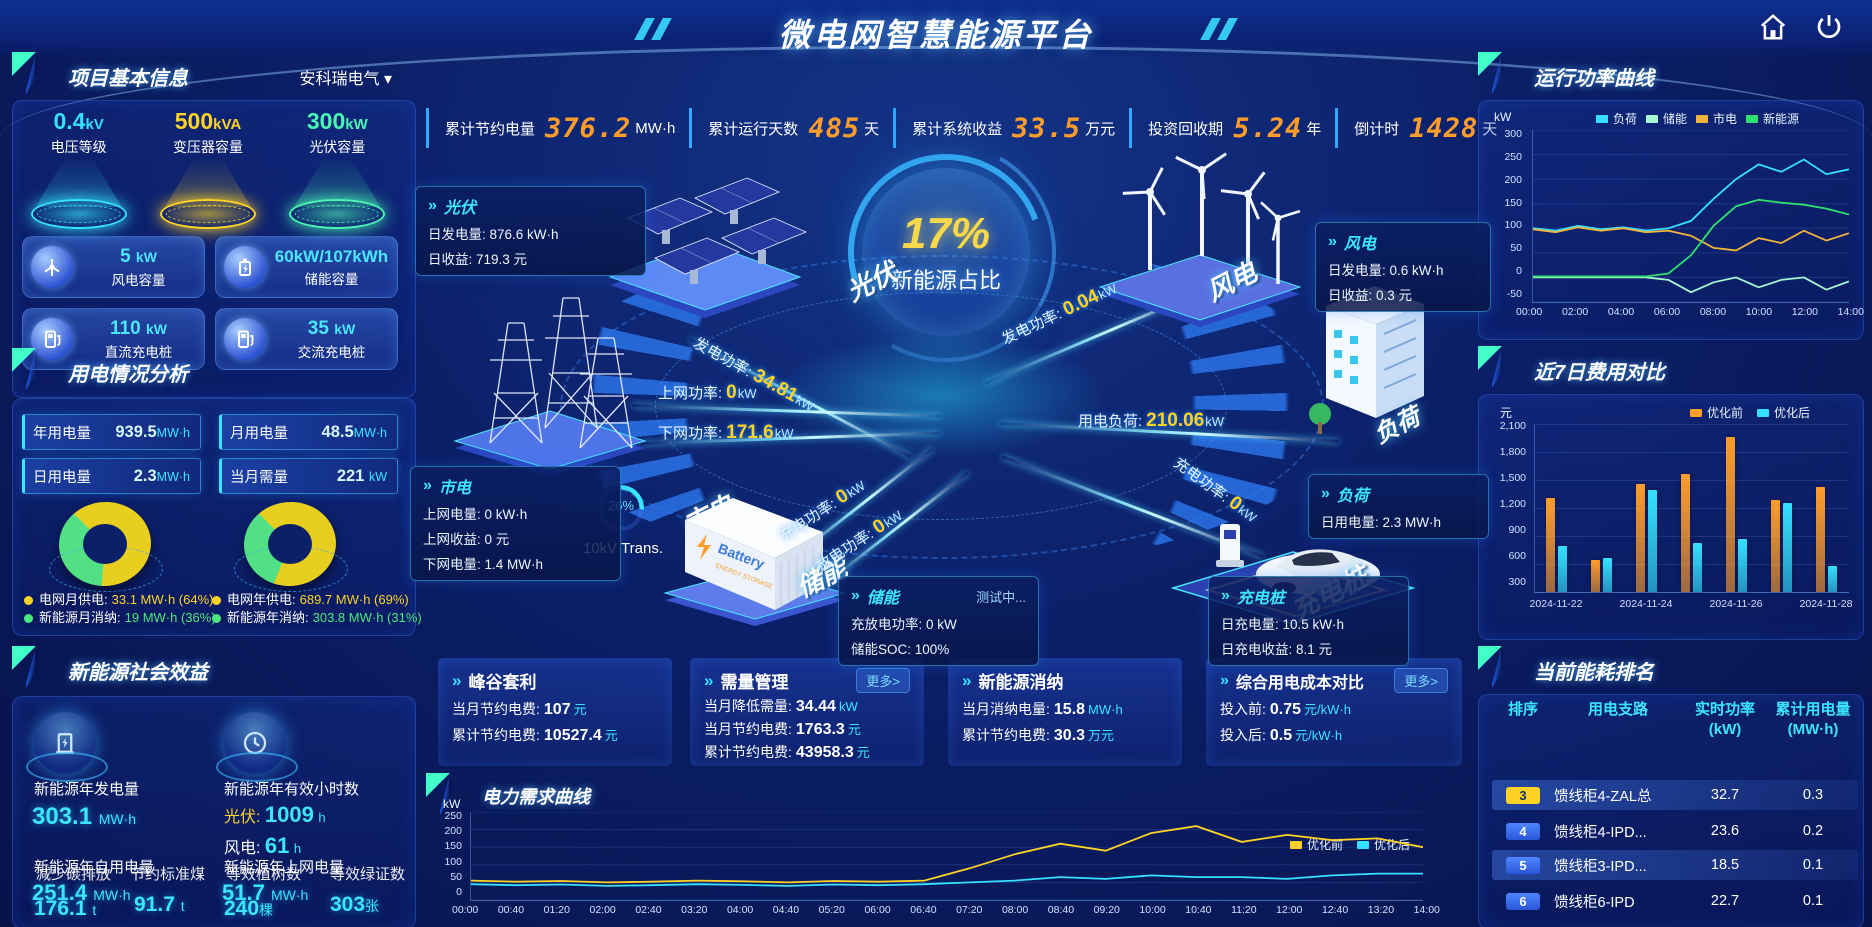 The width and height of the screenshot is (1872, 927). What do you see at coordinates (1675, 901) in the screenshot?
I see `table-row: 6 馈线柜6-IPD 22.7 0.1` at bounding box center [1675, 901].